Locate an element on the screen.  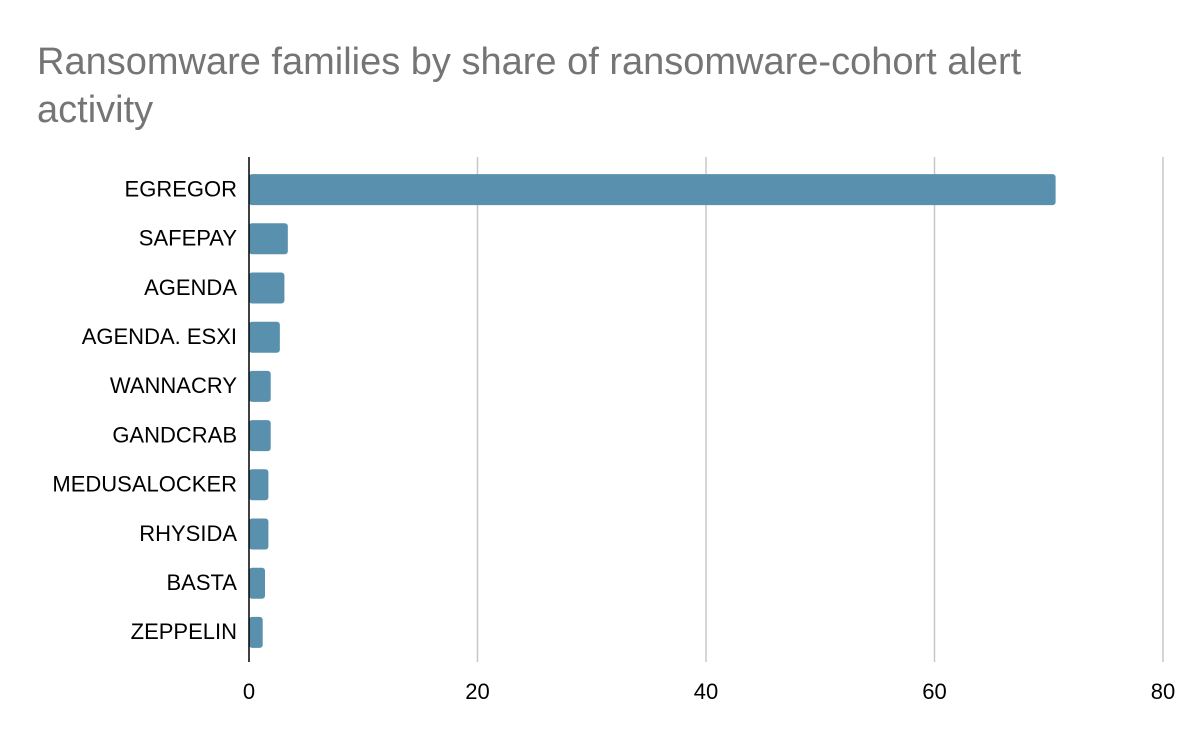
x-tick-label-60: 60 is located at coordinates (934, 691).